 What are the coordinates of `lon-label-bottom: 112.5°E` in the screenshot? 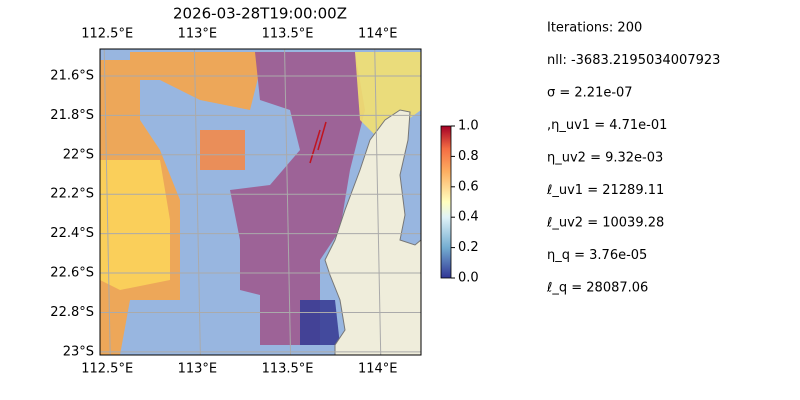 It's located at (107, 369).